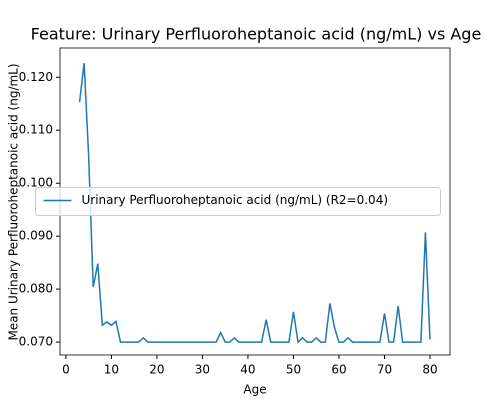  I want to click on x-tick-label: 50, so click(293, 370).